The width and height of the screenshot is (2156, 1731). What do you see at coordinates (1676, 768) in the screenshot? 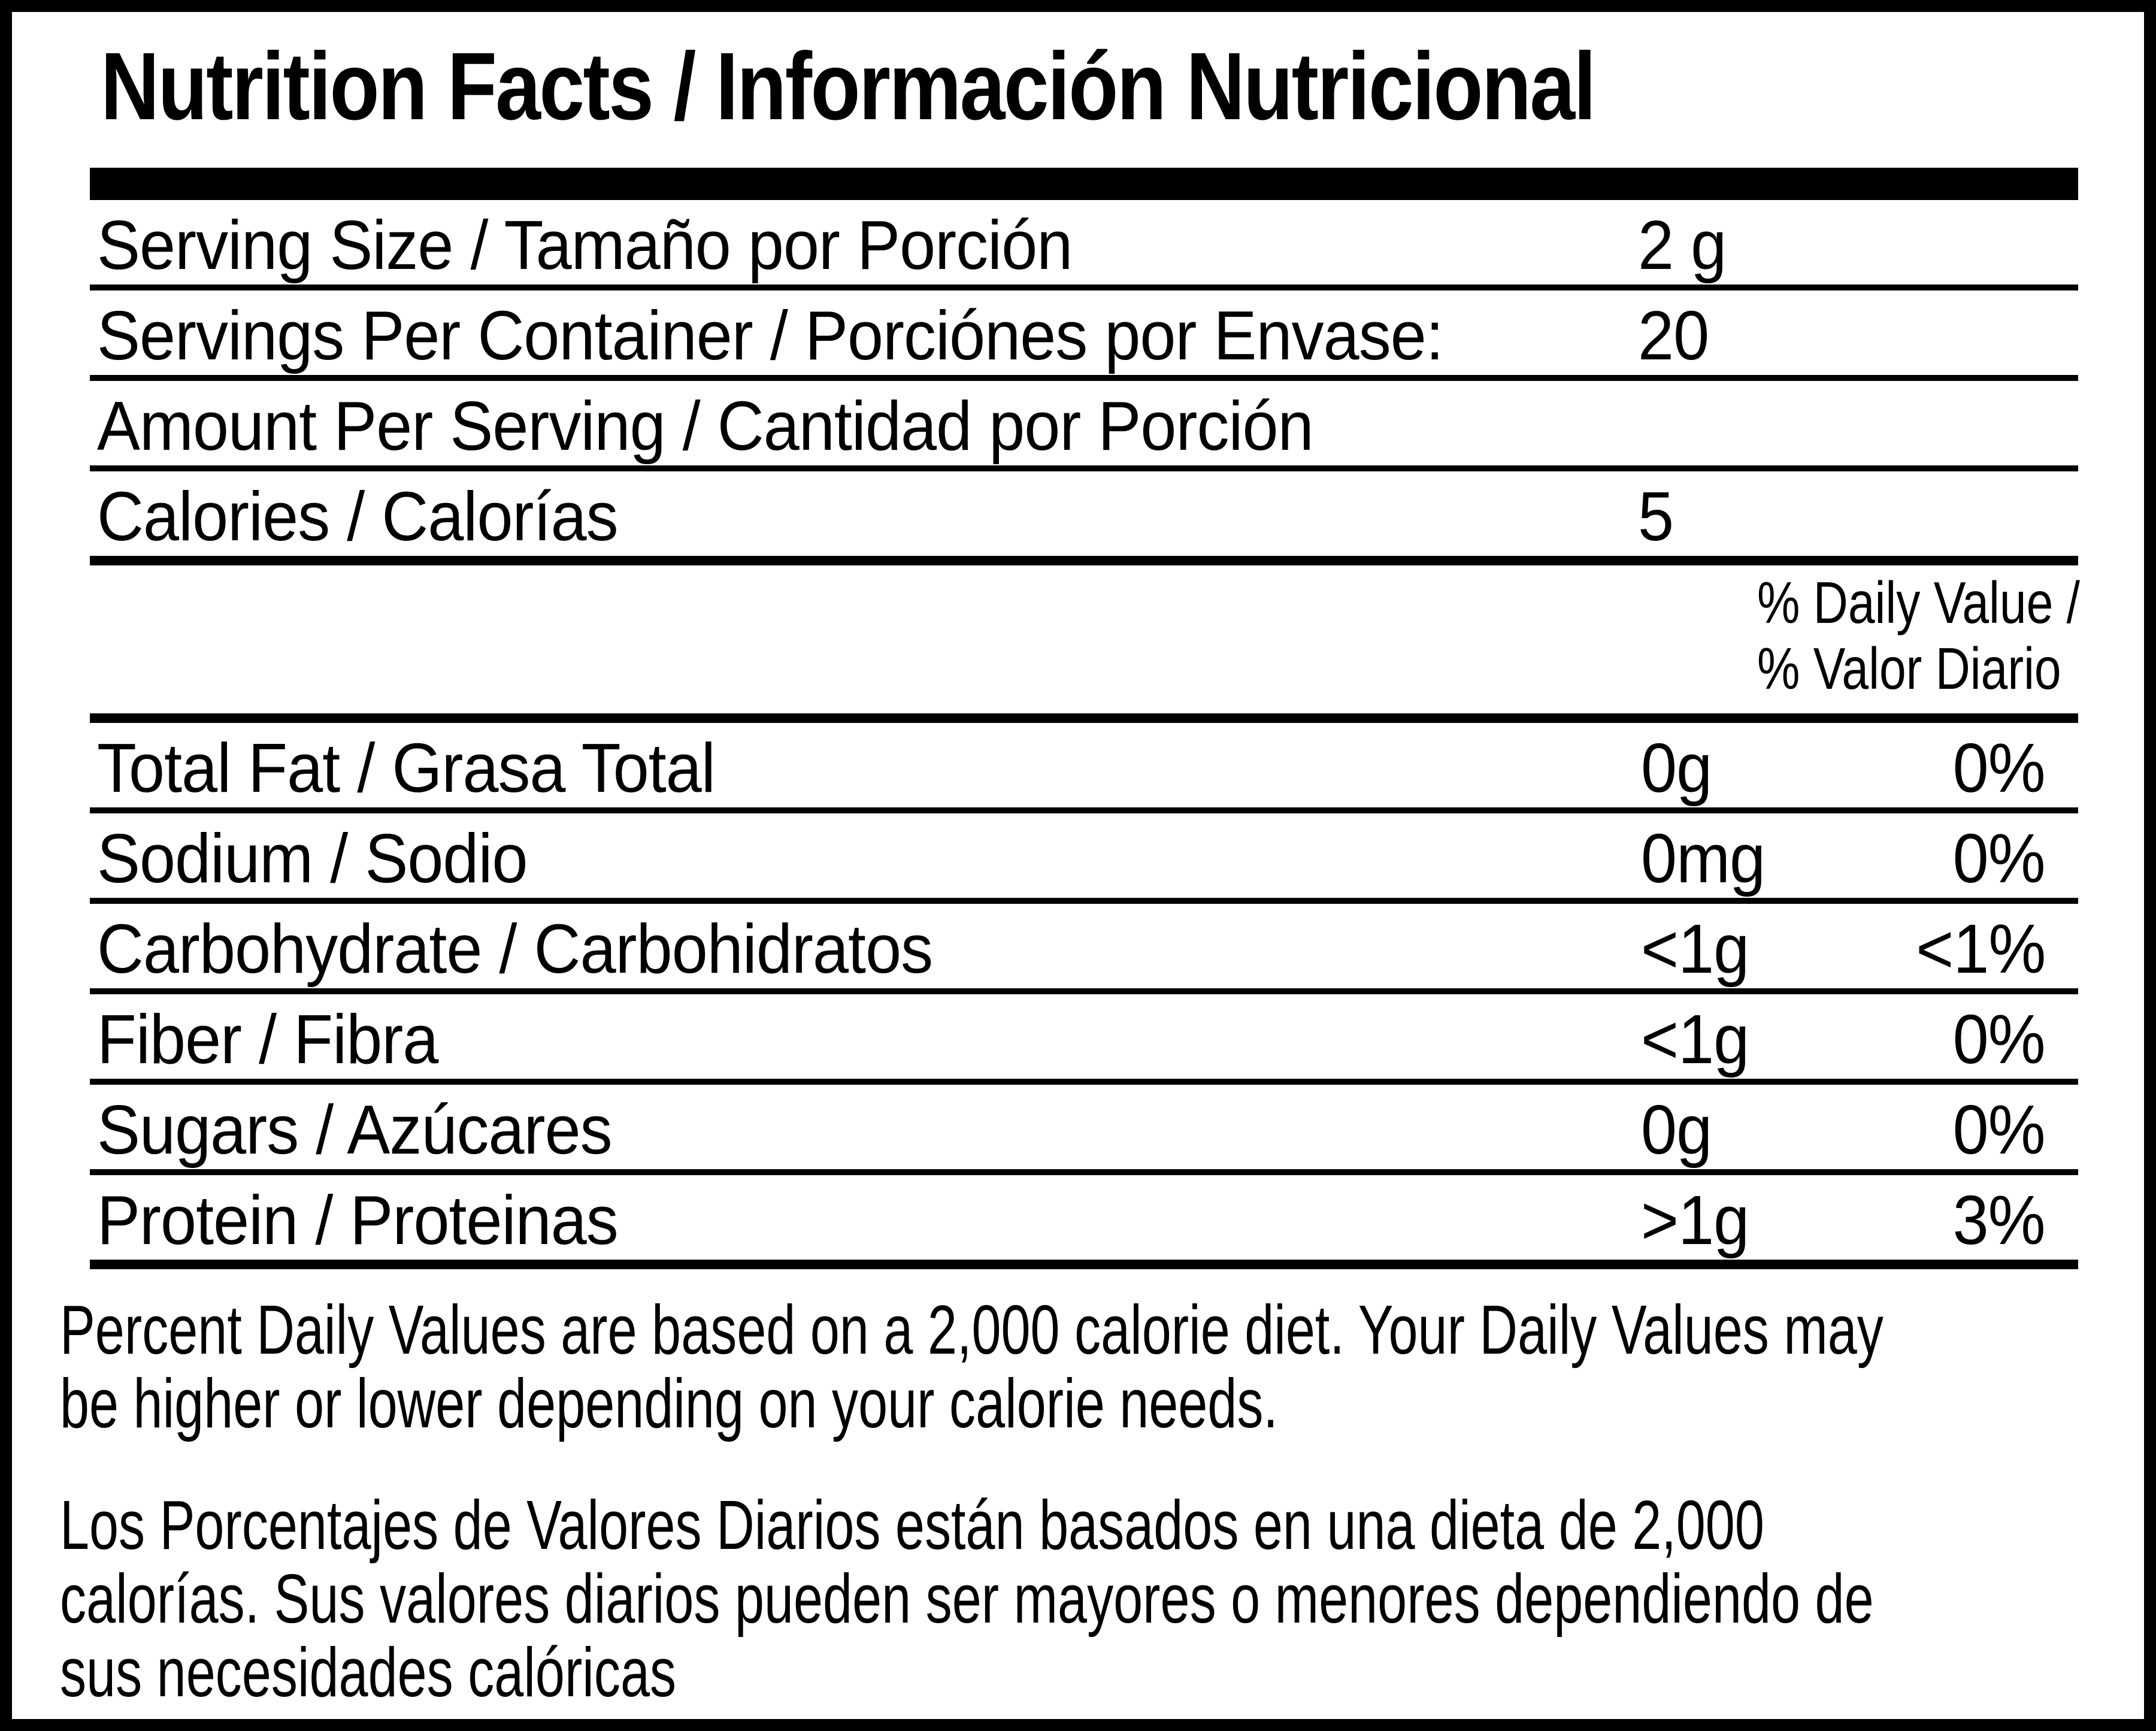
I see `total-fat-amount: 0g` at bounding box center [1676, 768].